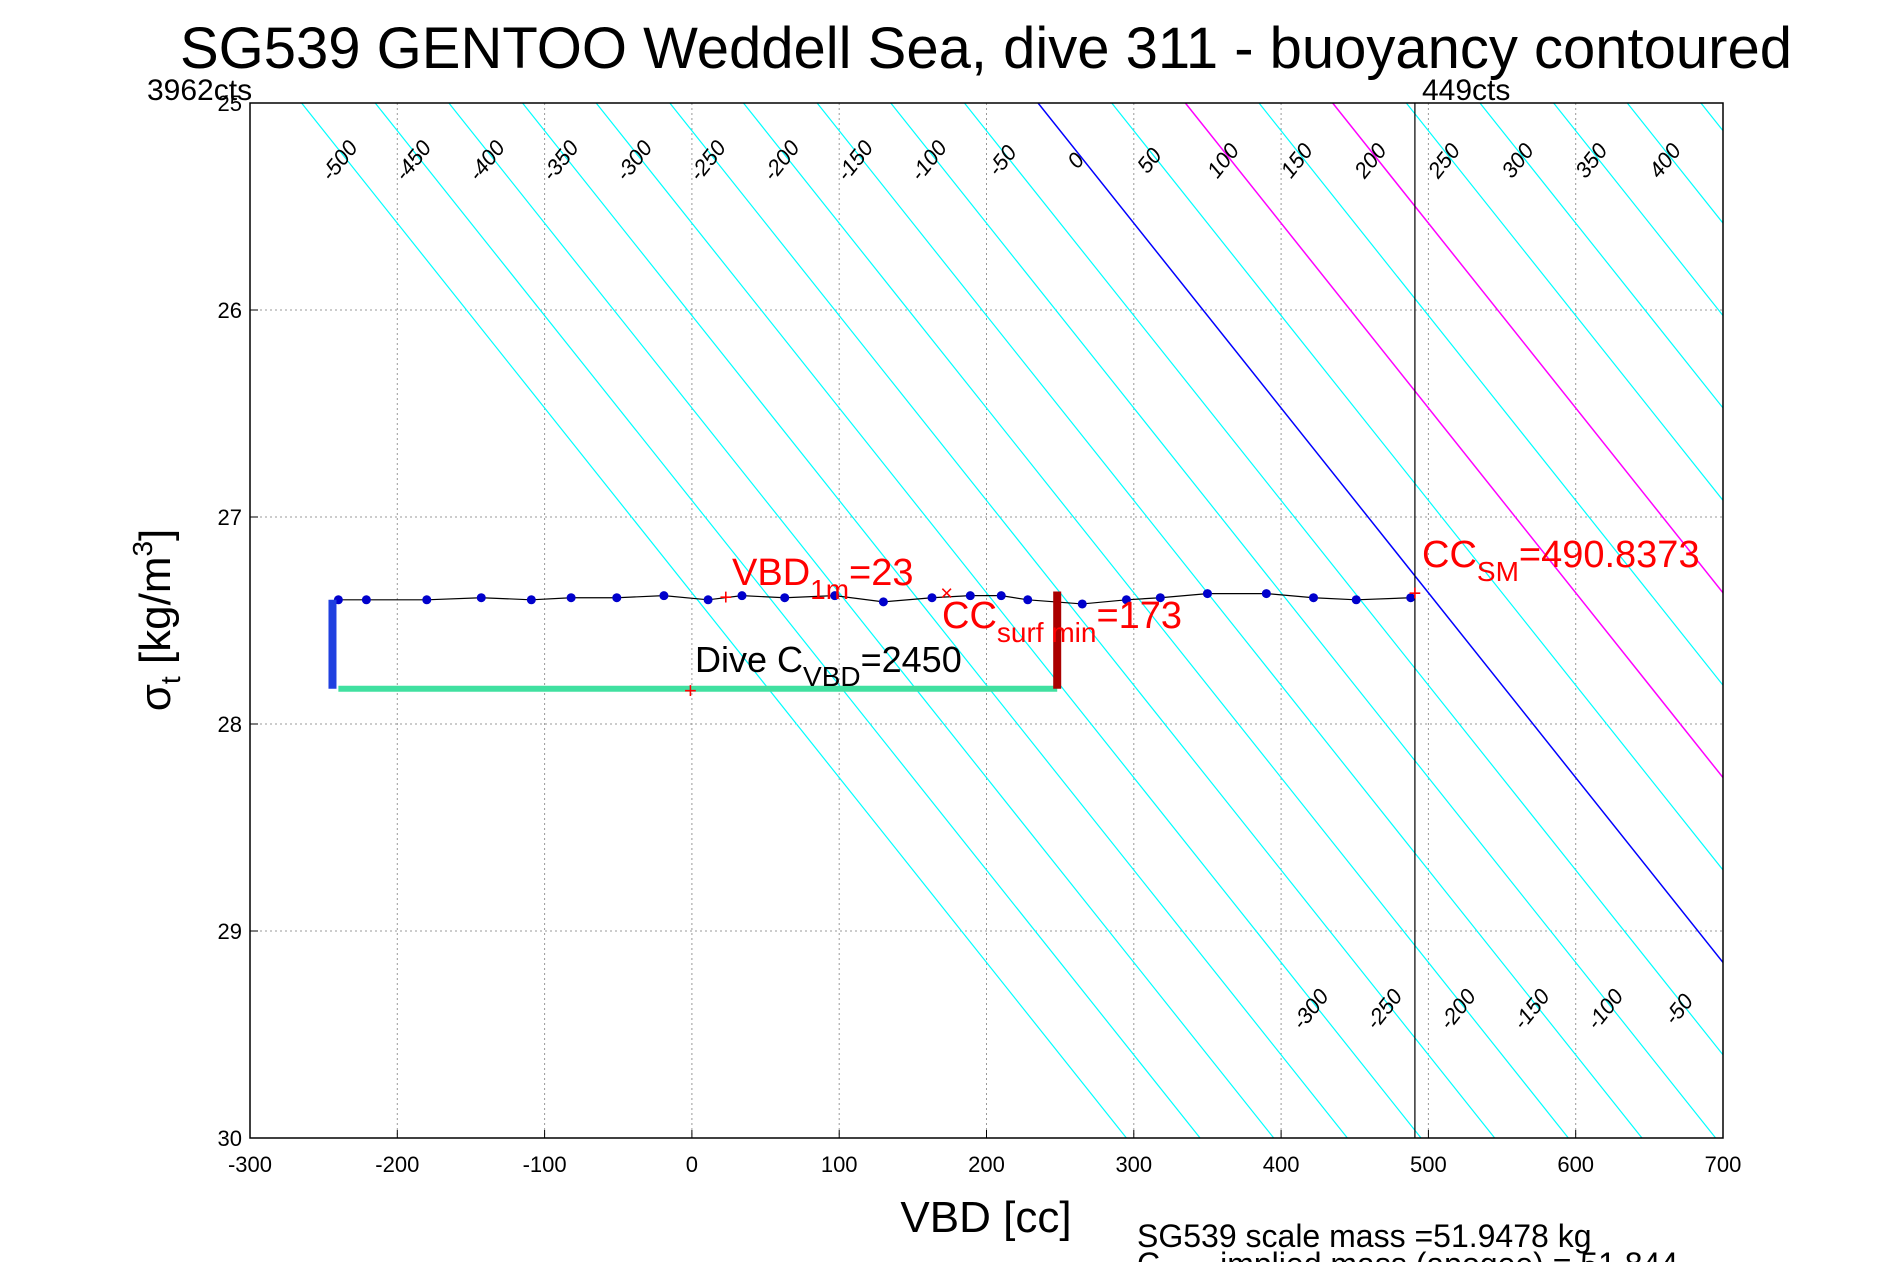  Describe the element at coordinates (230, 103) in the screenshot. I see `y-tick-label: 25` at that location.